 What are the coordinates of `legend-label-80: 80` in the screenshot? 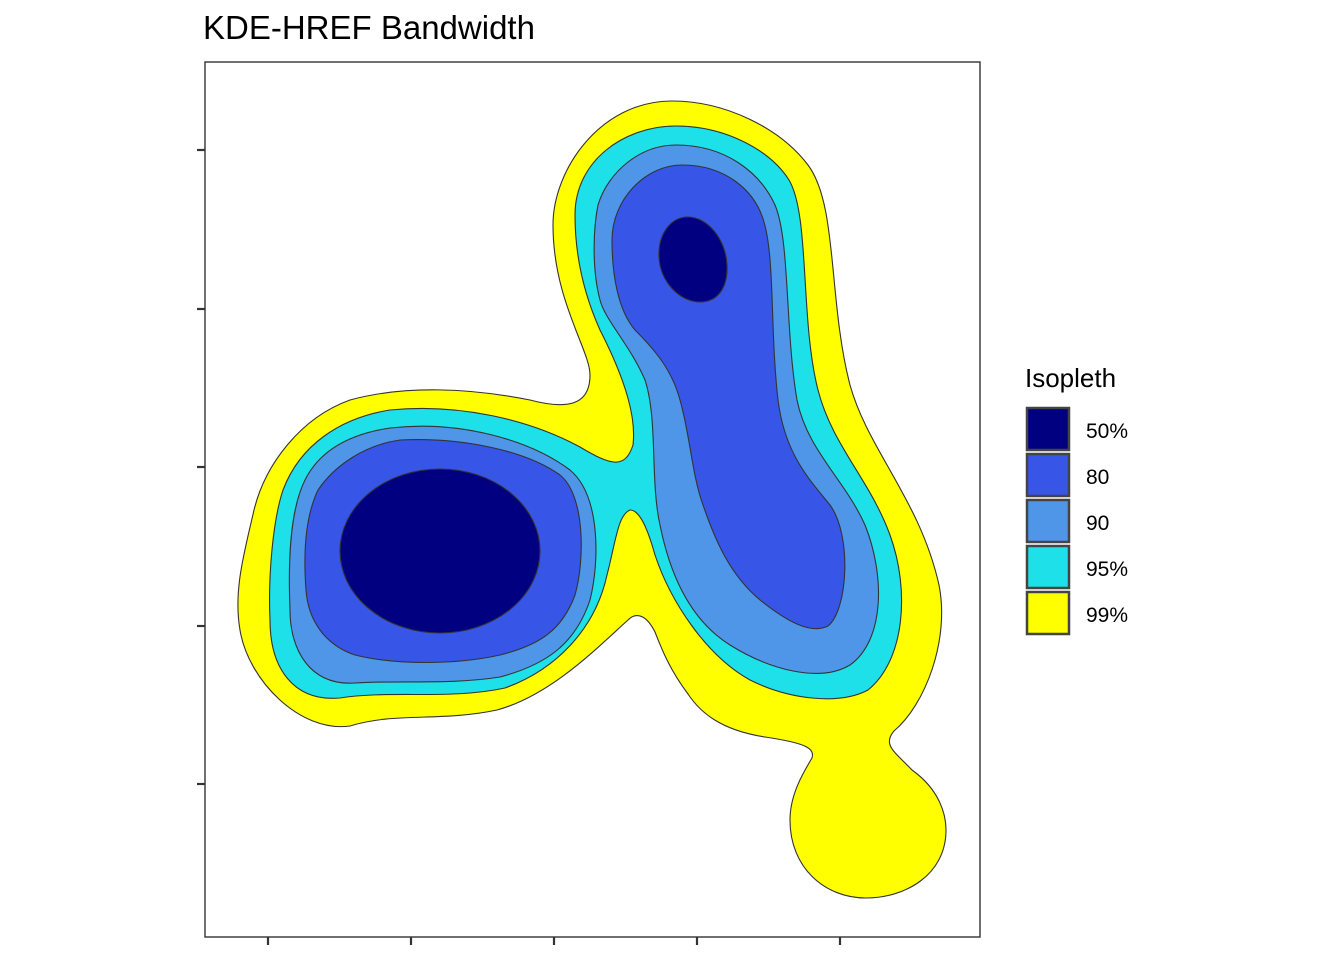 It's located at (1097, 477).